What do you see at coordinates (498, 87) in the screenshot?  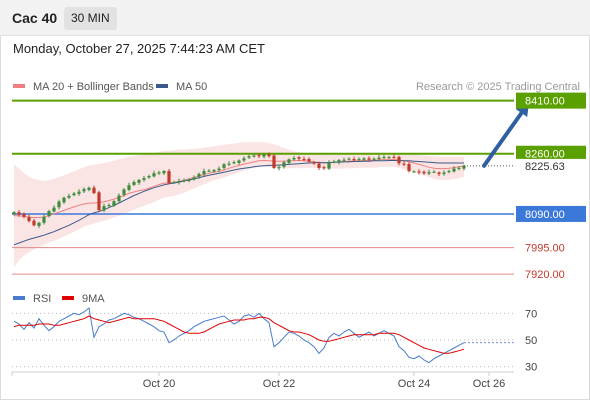 I see `credit-text: Research © 2025 Trading Central` at bounding box center [498, 87].